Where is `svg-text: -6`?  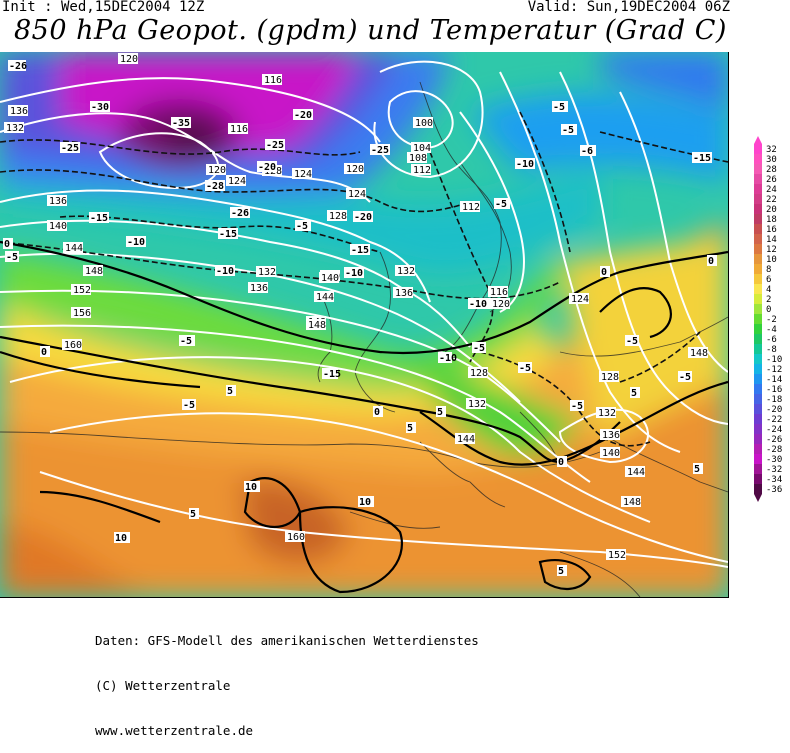
svg-text: -6 is located at coordinates (587, 151).